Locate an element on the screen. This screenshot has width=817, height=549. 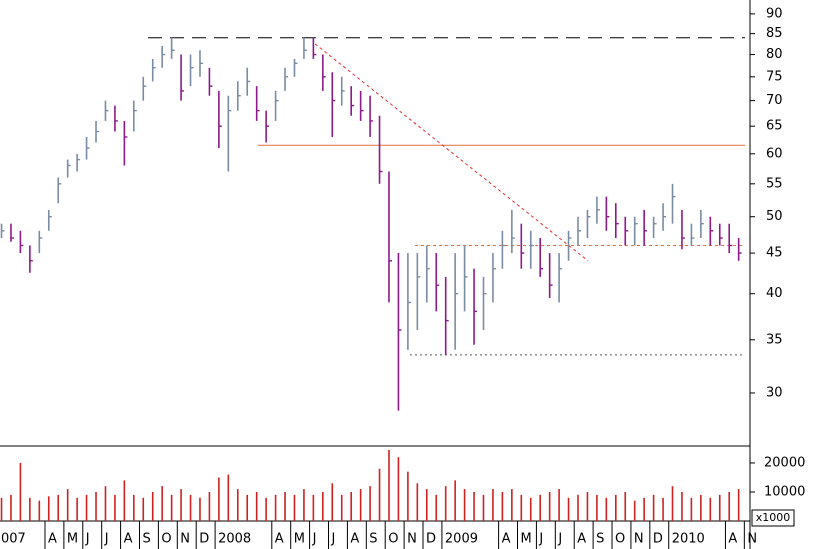
y-tick-label: 40 is located at coordinates (774, 293).